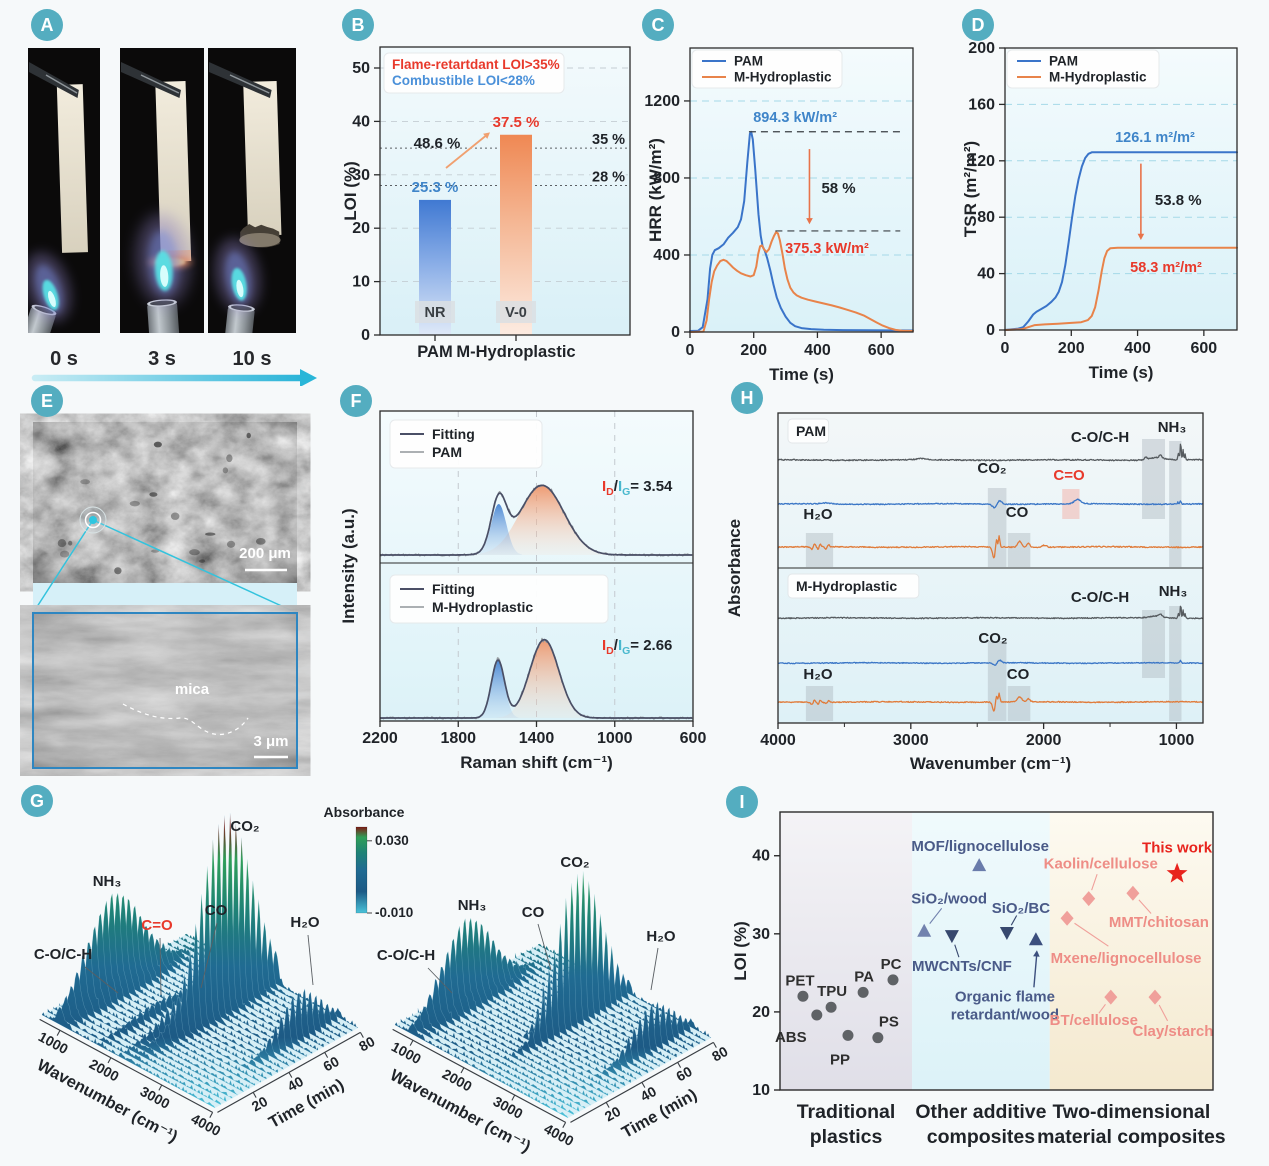 This screenshot has width=1269, height=1166. What do you see at coordinates (637, 647) in the screenshot?
I see `id-ig-ratio: ID/IG= 2.66` at bounding box center [637, 647].